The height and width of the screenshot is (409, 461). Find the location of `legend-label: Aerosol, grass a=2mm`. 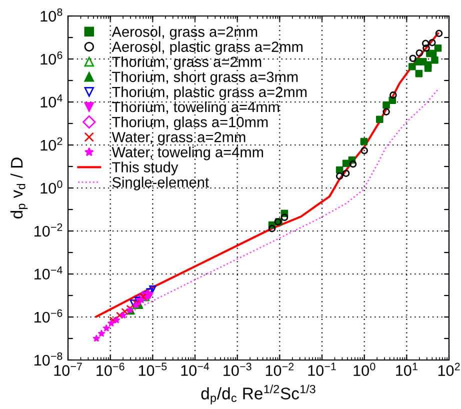

legend-label: Aerosol, grass a=2mm is located at coordinates (185, 33).